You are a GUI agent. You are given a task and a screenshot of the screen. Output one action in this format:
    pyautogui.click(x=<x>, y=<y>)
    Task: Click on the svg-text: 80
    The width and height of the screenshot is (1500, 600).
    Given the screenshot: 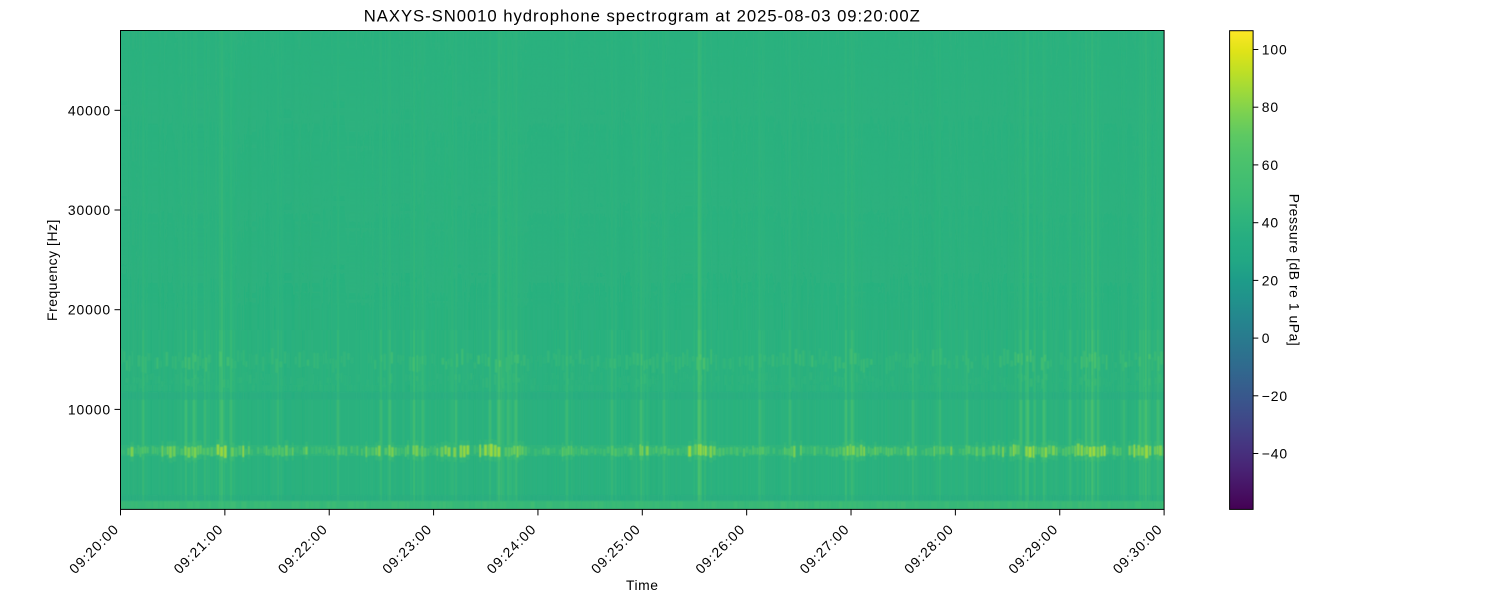 What is the action you would take?
    pyautogui.click(x=1270, y=107)
    